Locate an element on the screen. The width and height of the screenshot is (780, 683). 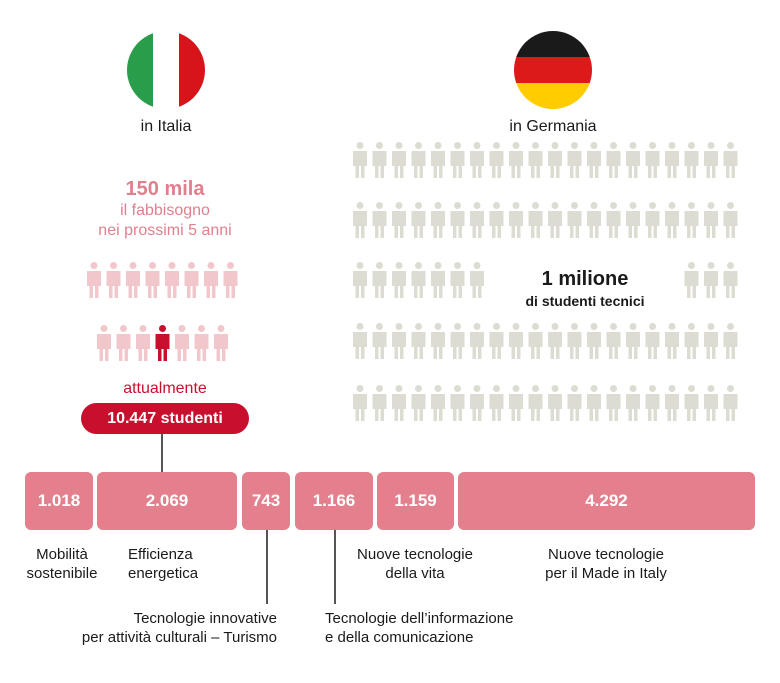
italy-label: in Italia is located at coordinates (166, 126).